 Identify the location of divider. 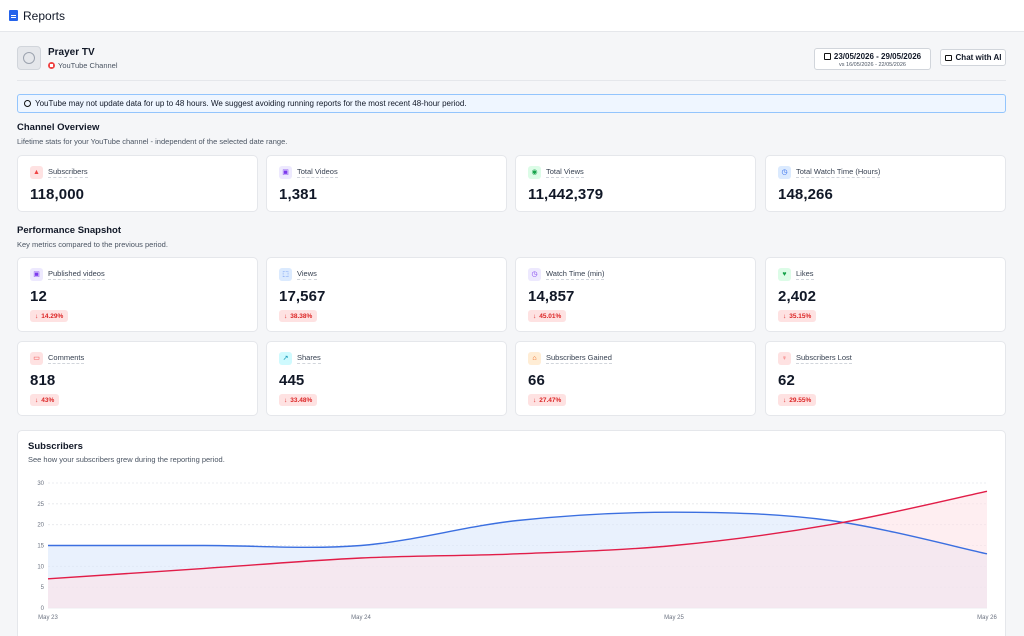
(511, 80).